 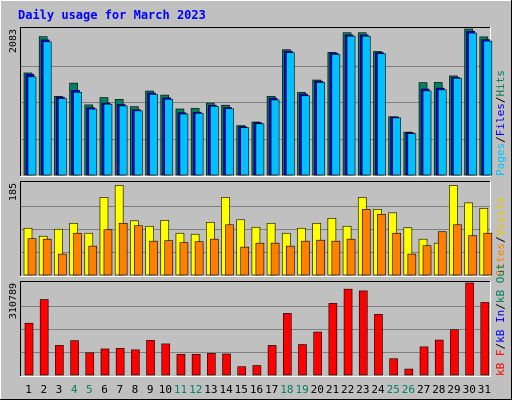 I want to click on x-tick-label-day-13: 13, so click(x=210, y=389).